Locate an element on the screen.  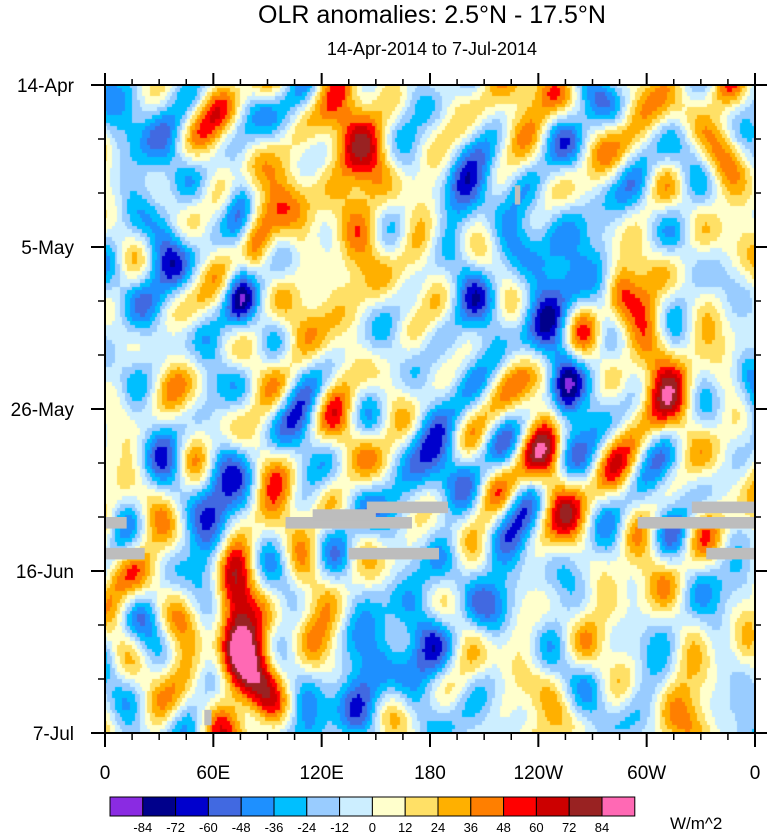
colorbar-units: W/m^2 is located at coordinates (696, 823).